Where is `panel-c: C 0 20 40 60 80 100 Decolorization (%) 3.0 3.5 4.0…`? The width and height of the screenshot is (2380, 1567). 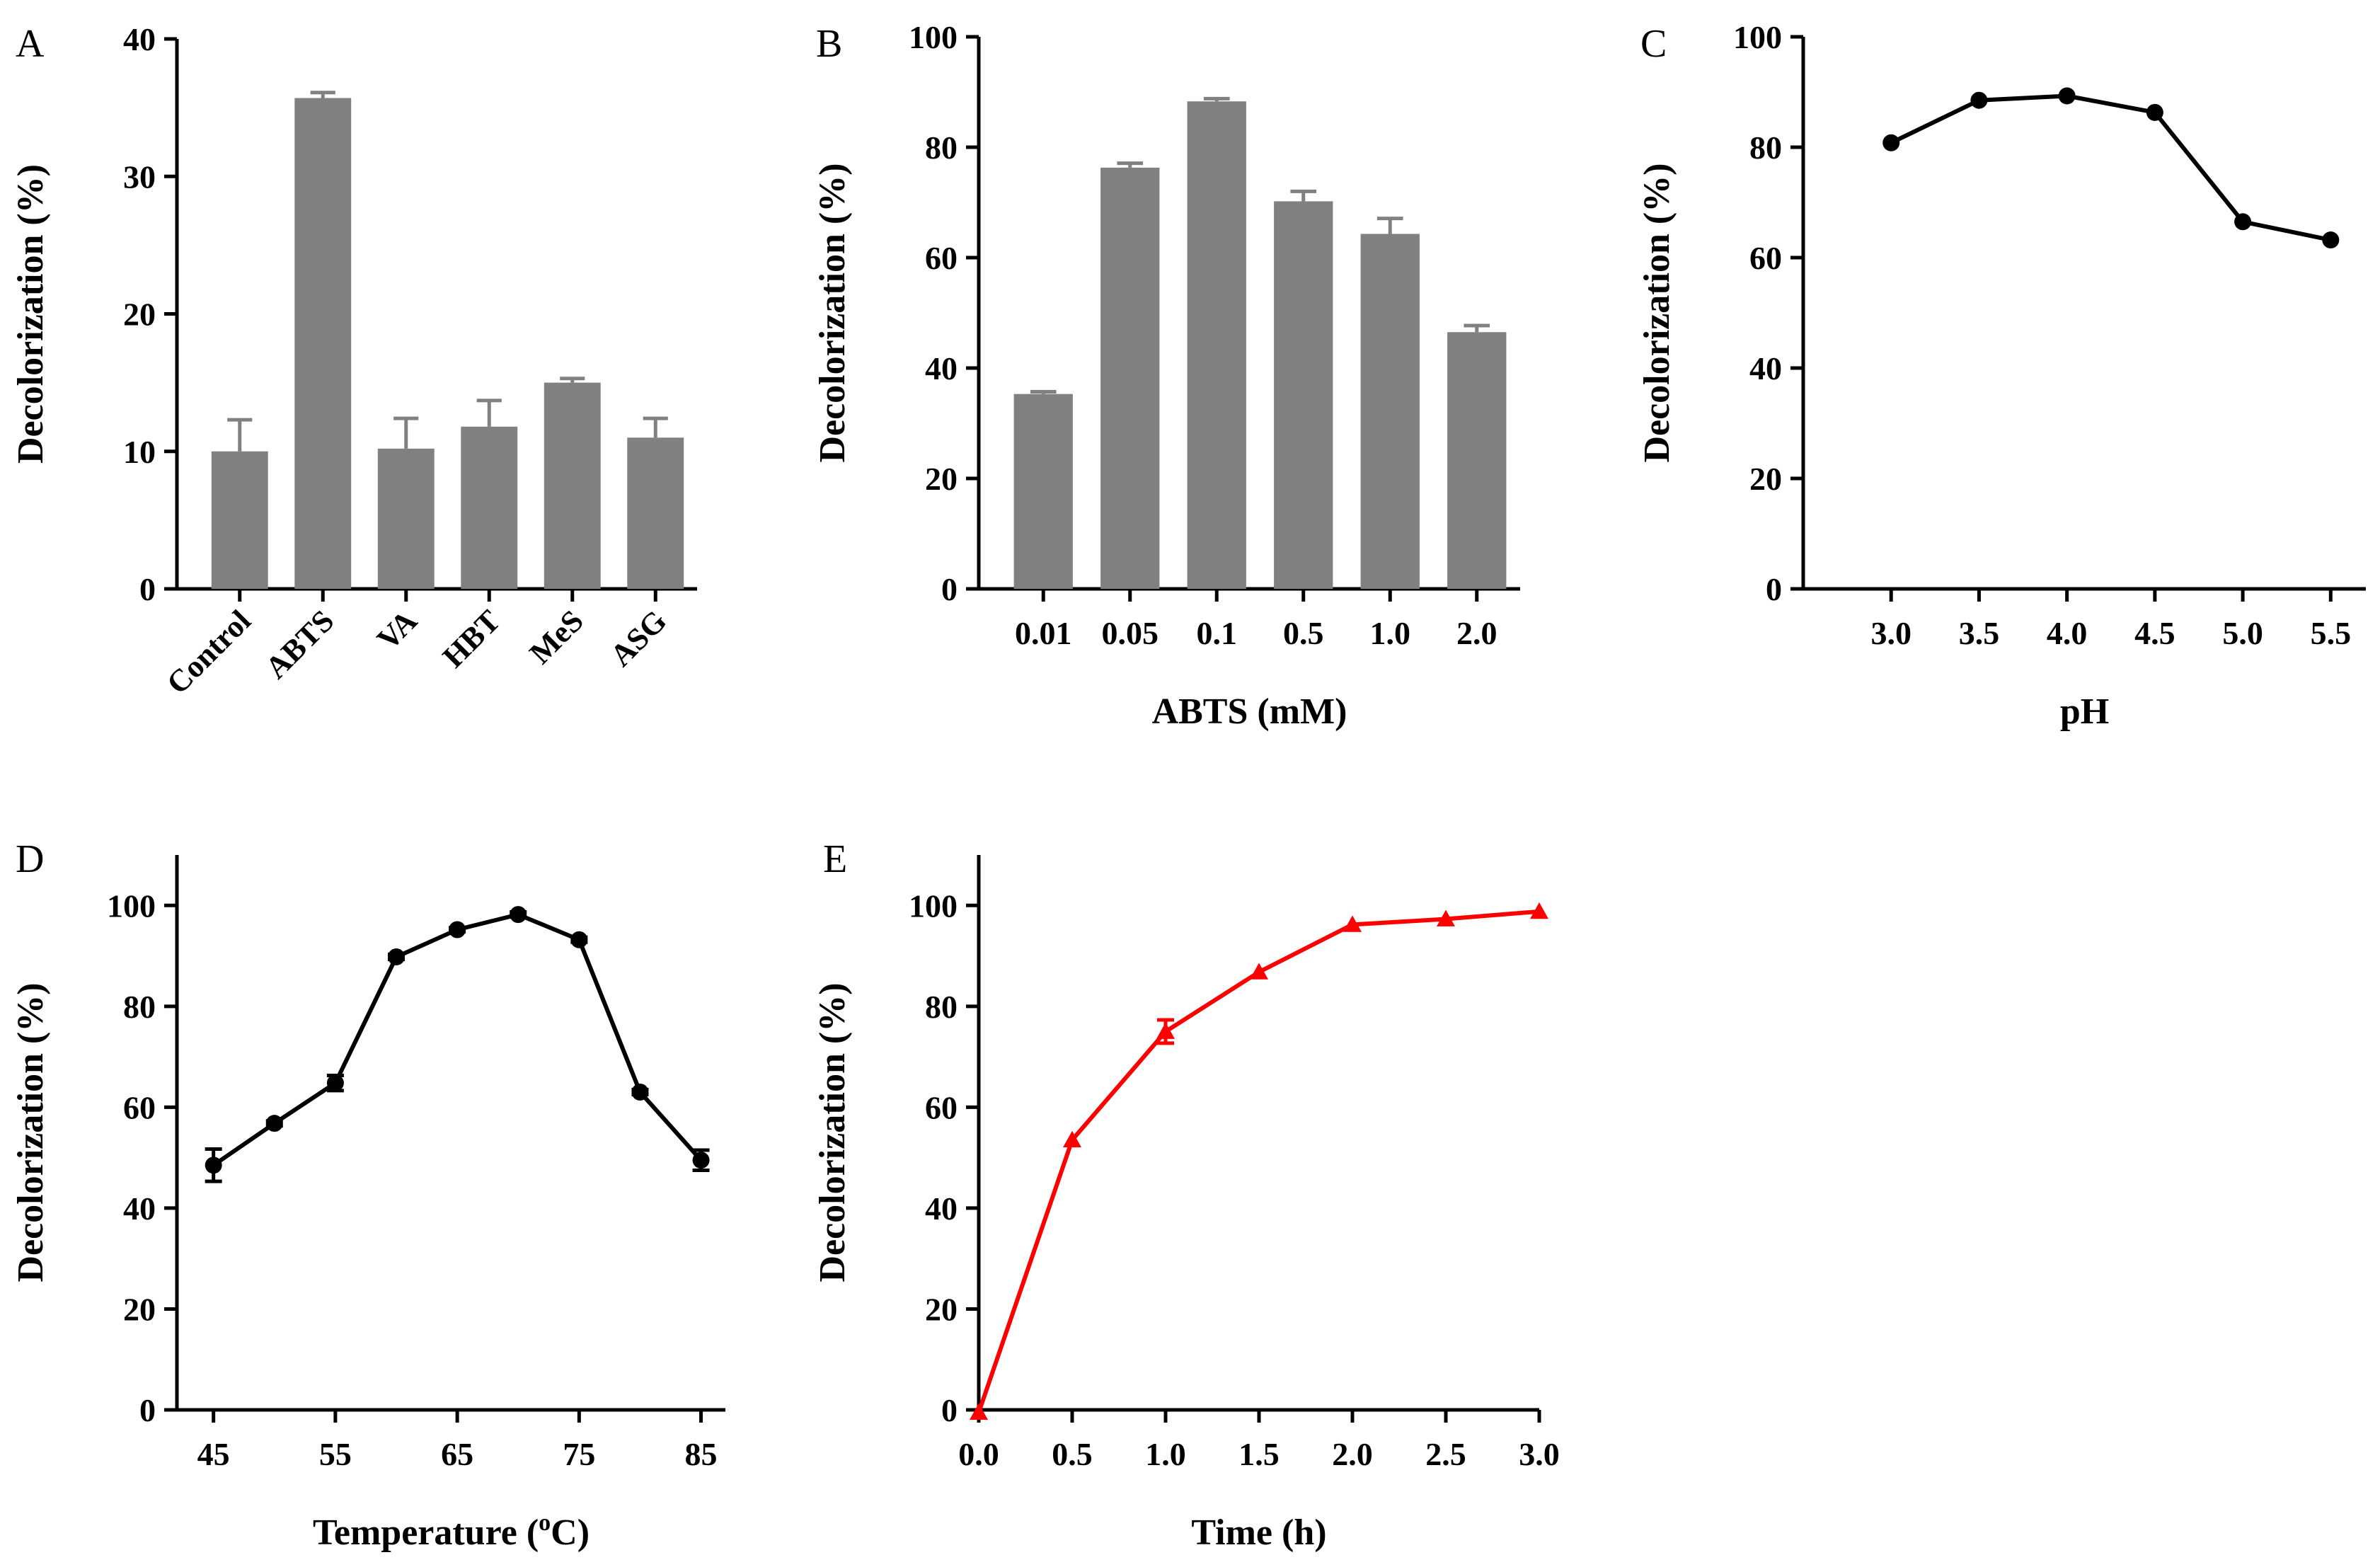 panel-c: C 0 20 40 60 80 100 Decolorization (%) 3.0 3.5 4.0… is located at coordinates (2001, 375).